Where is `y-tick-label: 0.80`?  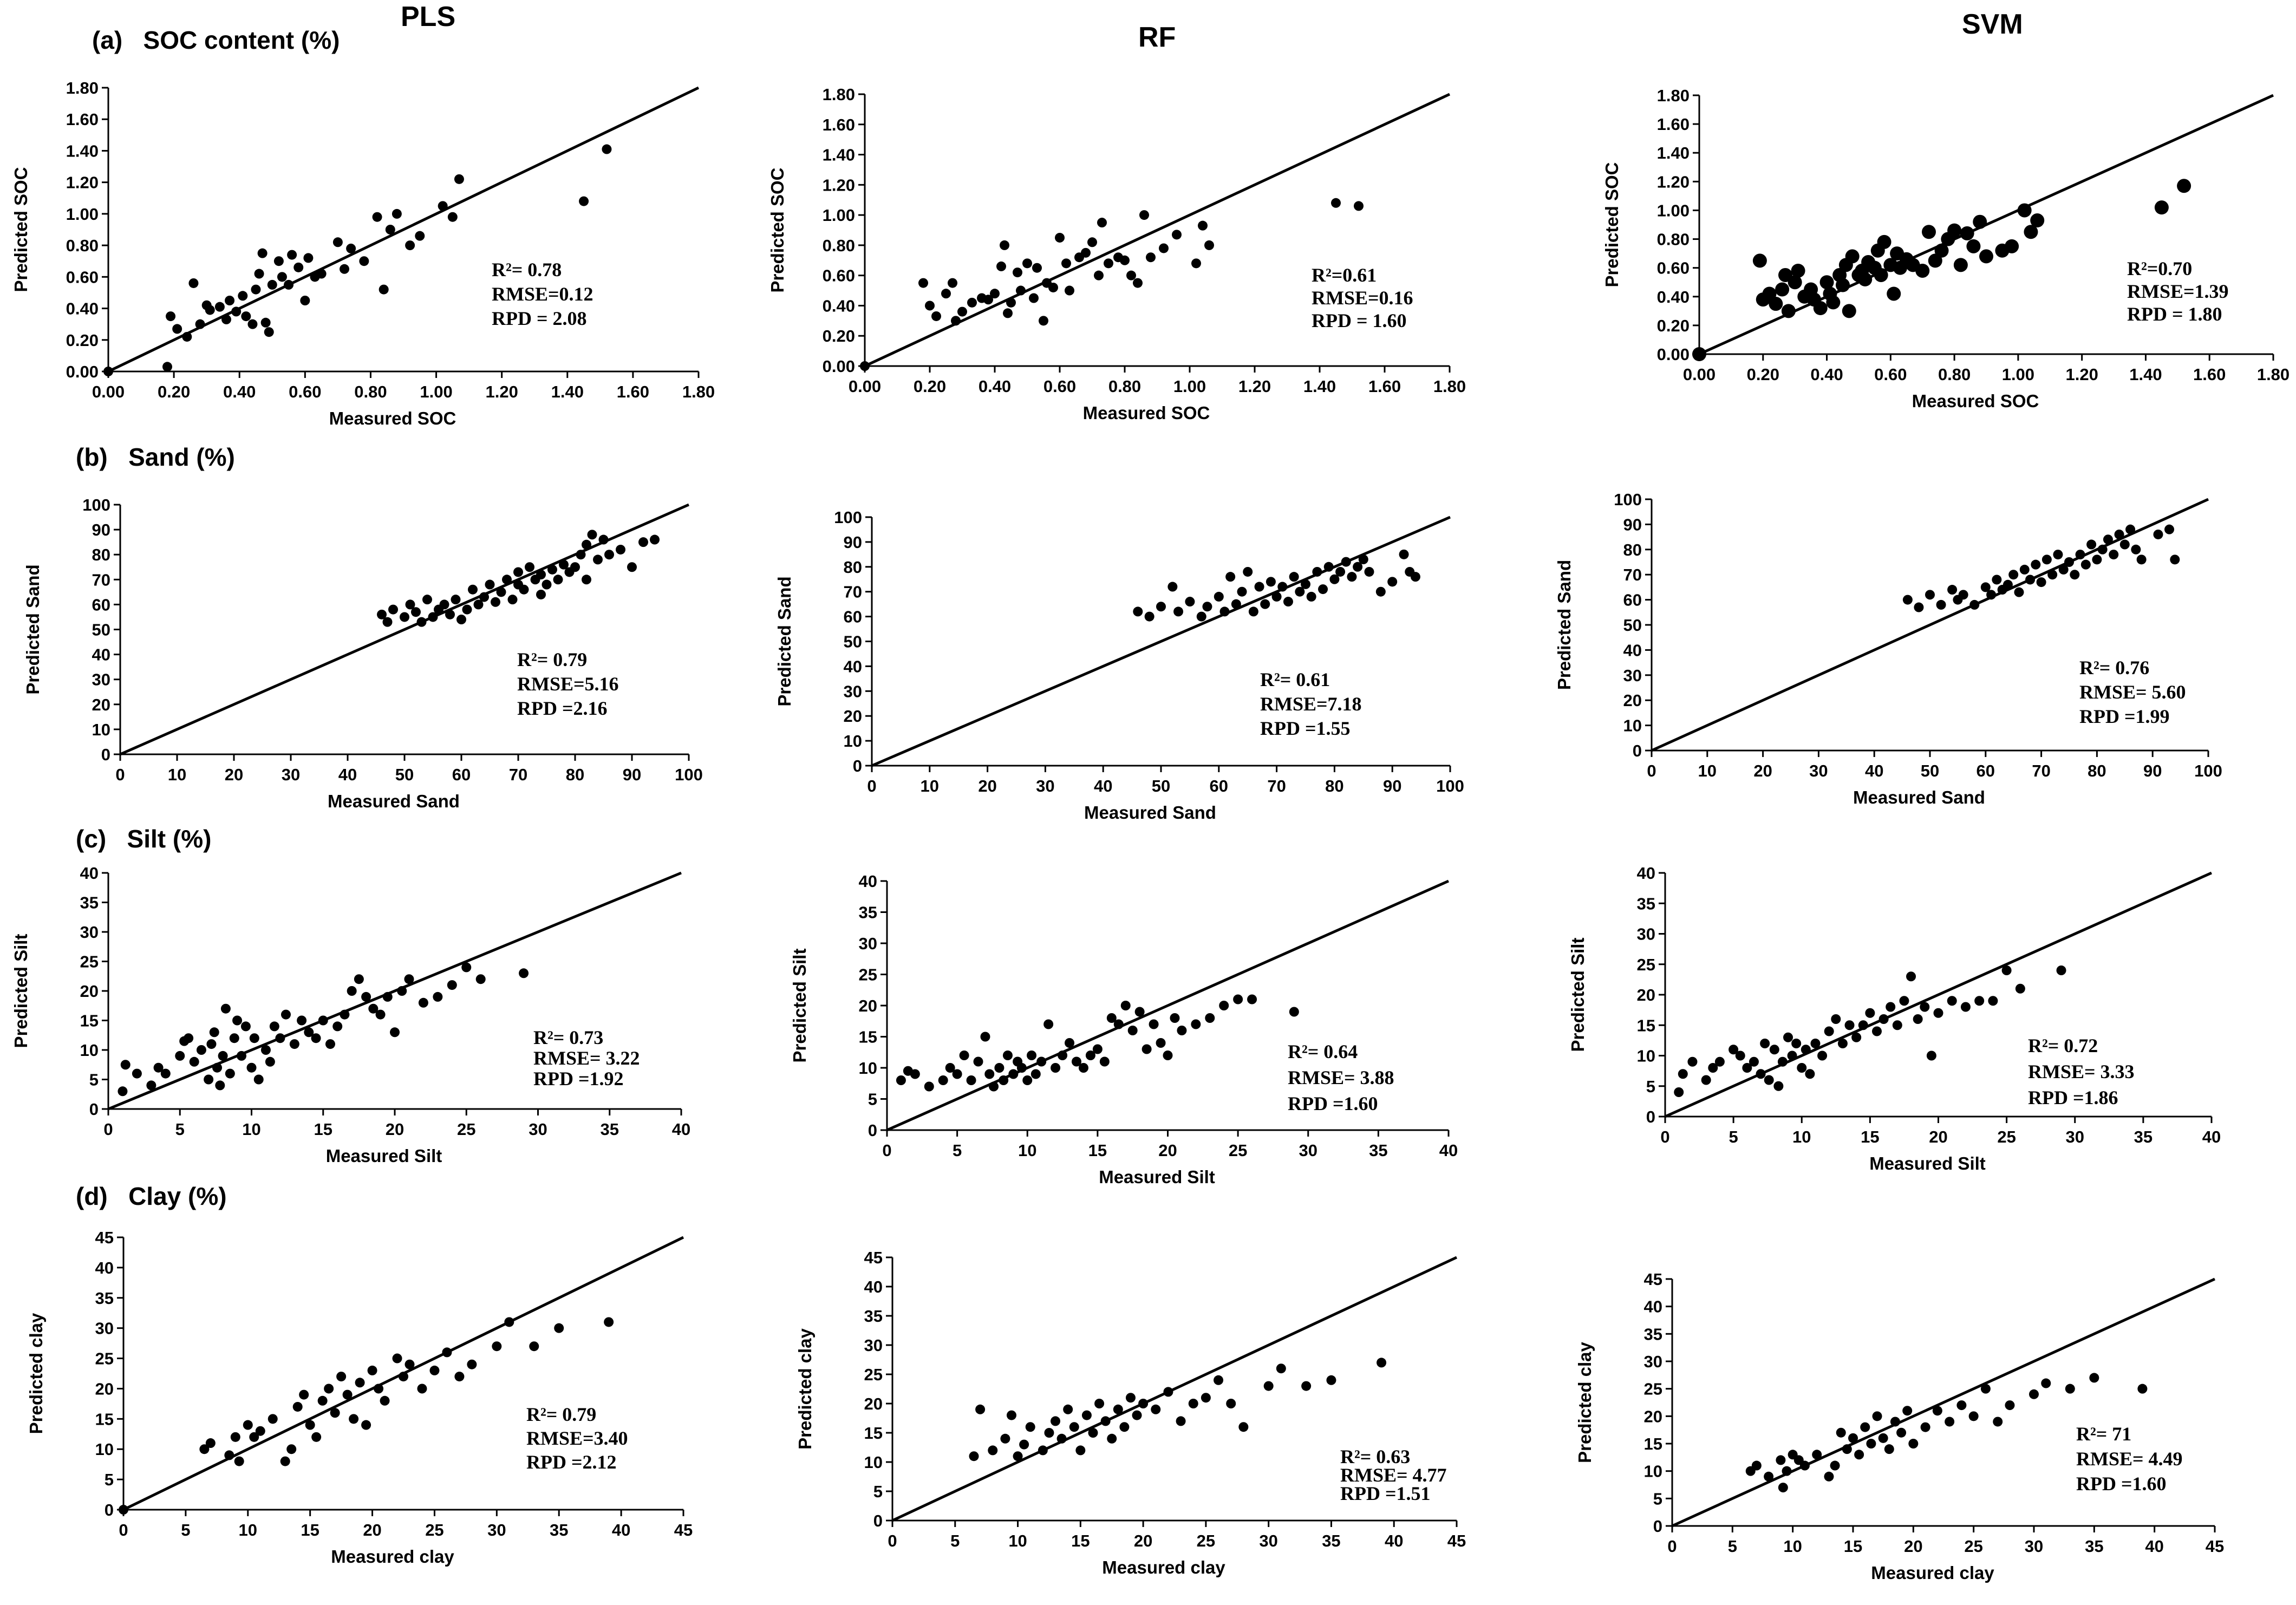
y-tick-label: 0.80 is located at coordinates (1673, 239).